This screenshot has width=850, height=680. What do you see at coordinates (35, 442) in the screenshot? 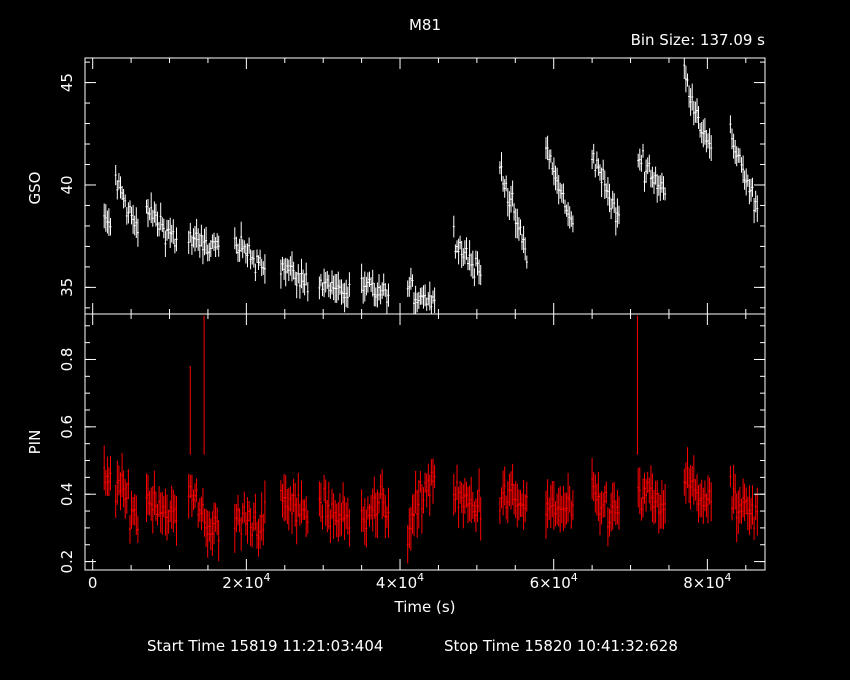
I see `pin-y-axis-label: PIN` at bounding box center [35, 442].